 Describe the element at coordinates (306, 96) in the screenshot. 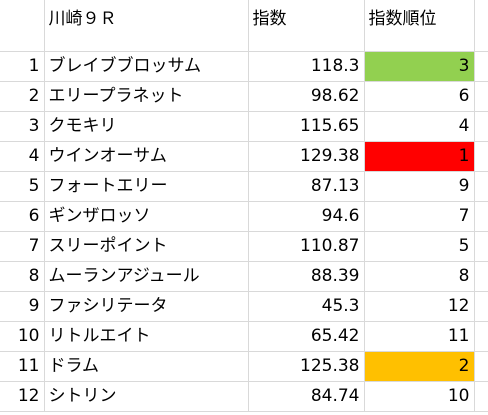

I see `index-value-cell: 98.62` at that location.